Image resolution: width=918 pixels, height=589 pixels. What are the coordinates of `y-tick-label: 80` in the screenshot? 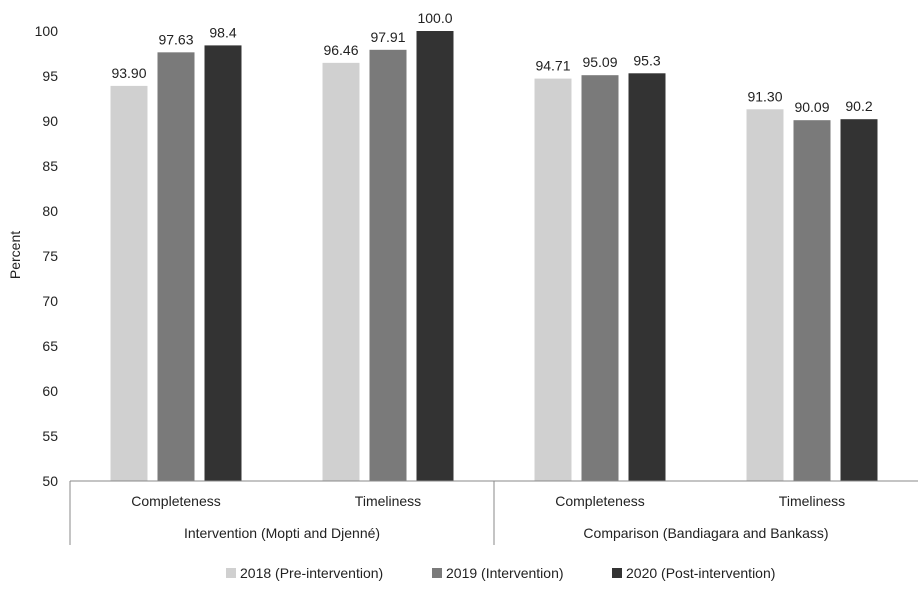 It's located at (50, 211).